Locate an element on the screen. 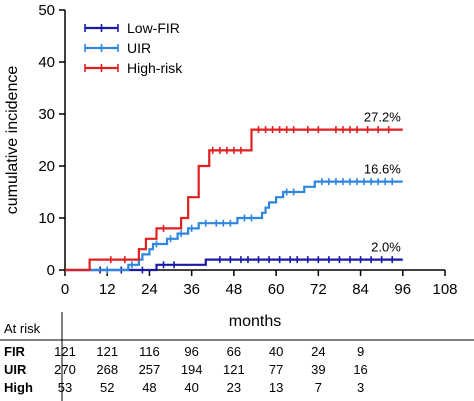 The width and height of the screenshot is (474, 401). at-risk-cell: 39 is located at coordinates (318, 369).